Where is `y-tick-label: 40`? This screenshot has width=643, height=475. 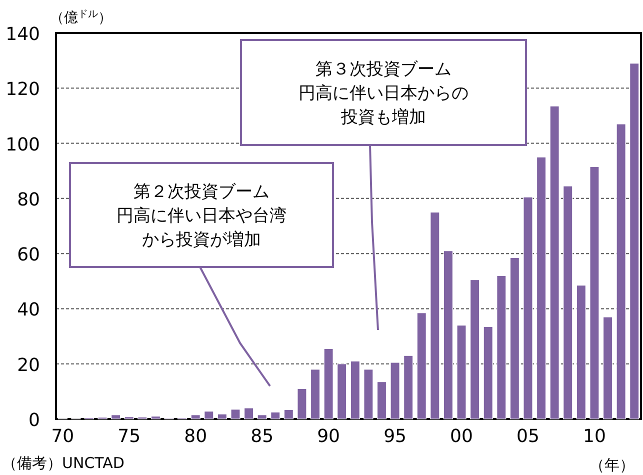
y-tick-label: 40 is located at coordinates (28, 310).